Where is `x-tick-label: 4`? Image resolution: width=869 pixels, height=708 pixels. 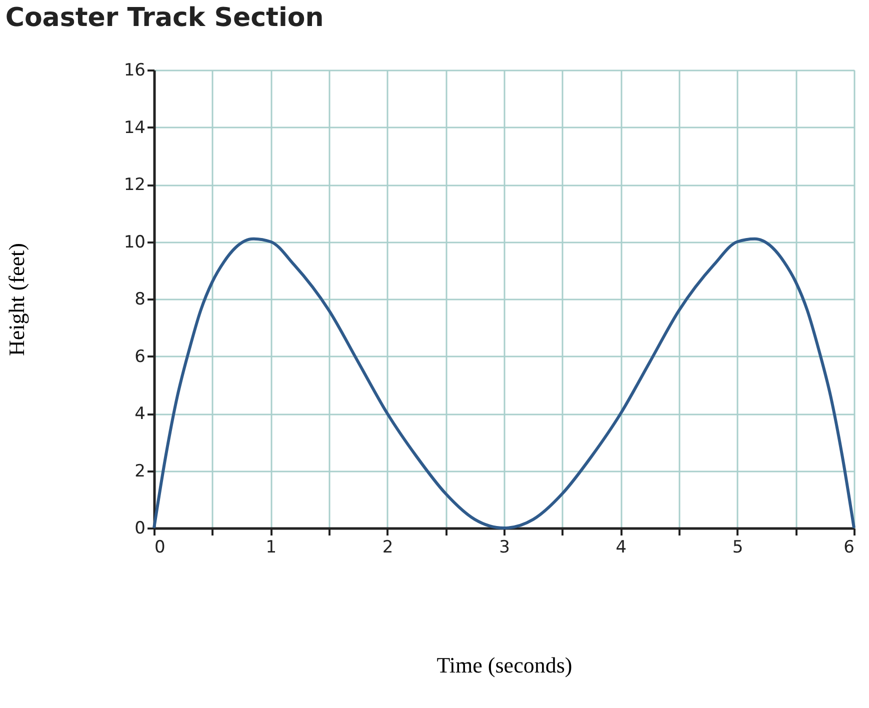
x-tick-label: 4 is located at coordinates (621, 548).